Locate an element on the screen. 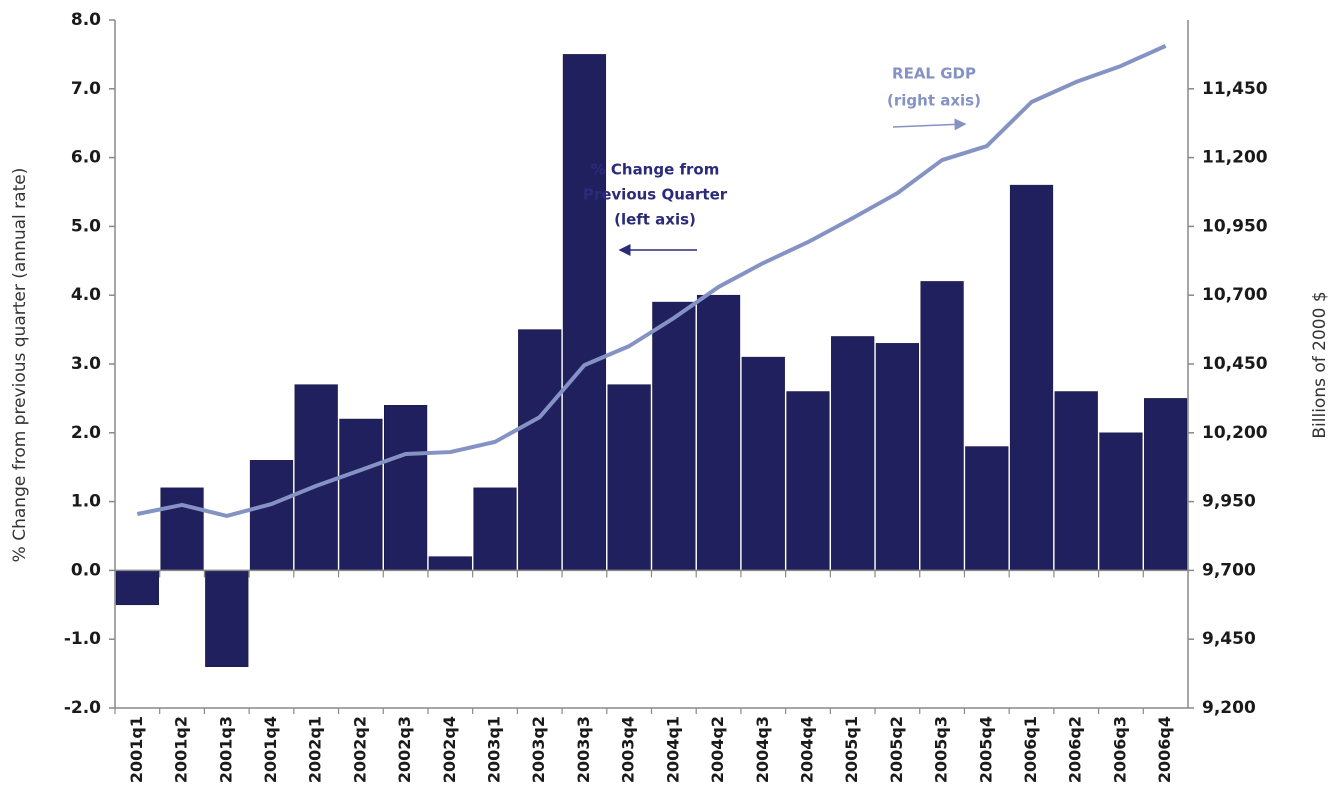  x-tick-label: 2002q3 is located at coordinates (404, 749).